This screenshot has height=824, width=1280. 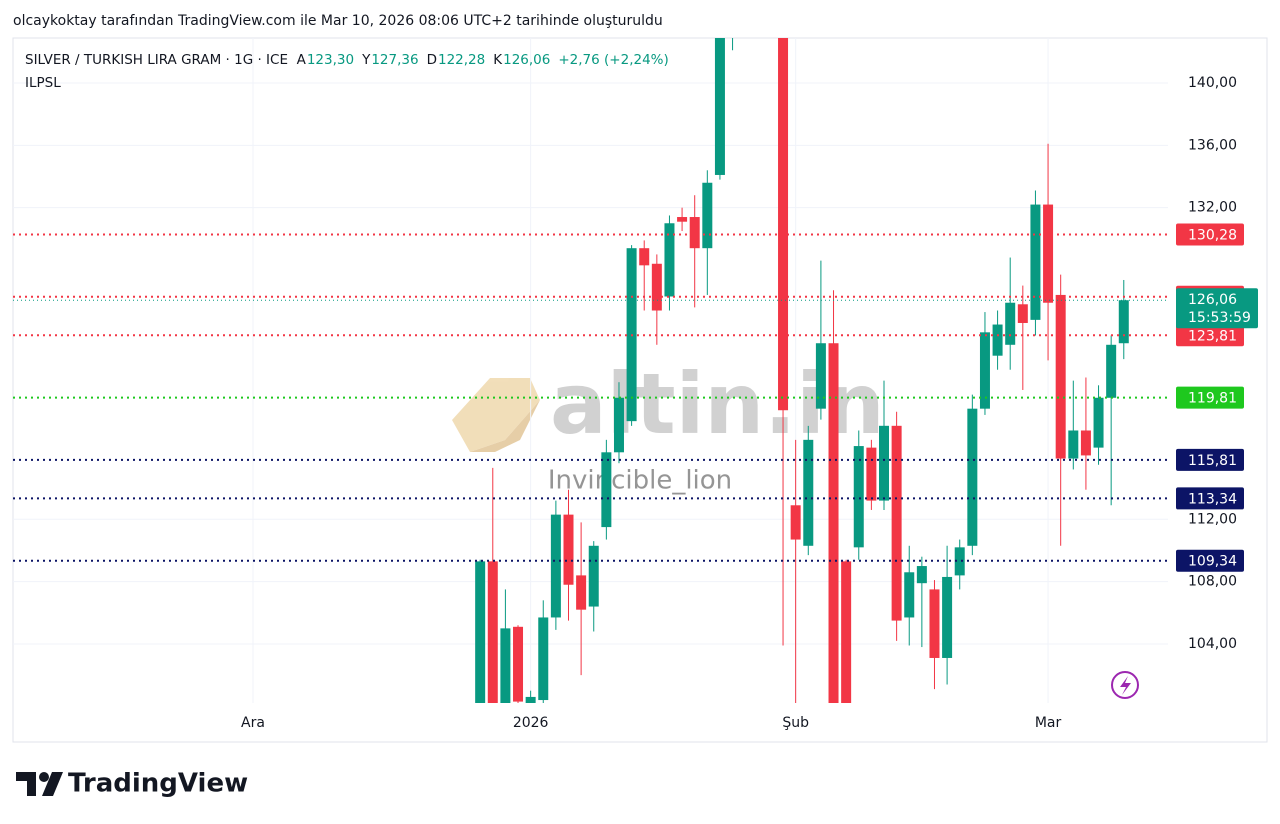 What do you see at coordinates (44, 777) in the screenshot?
I see `tv-logo-dot` at bounding box center [44, 777].